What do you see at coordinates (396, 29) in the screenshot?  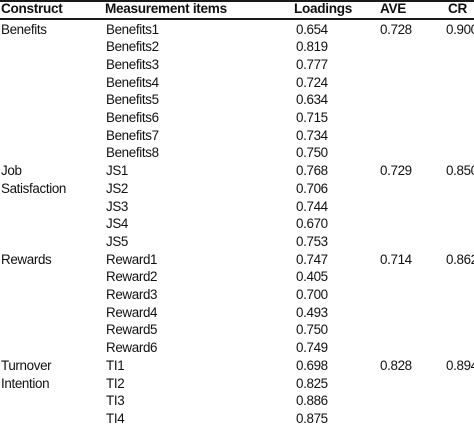 I see `ave-value: 0.728` at bounding box center [396, 29].